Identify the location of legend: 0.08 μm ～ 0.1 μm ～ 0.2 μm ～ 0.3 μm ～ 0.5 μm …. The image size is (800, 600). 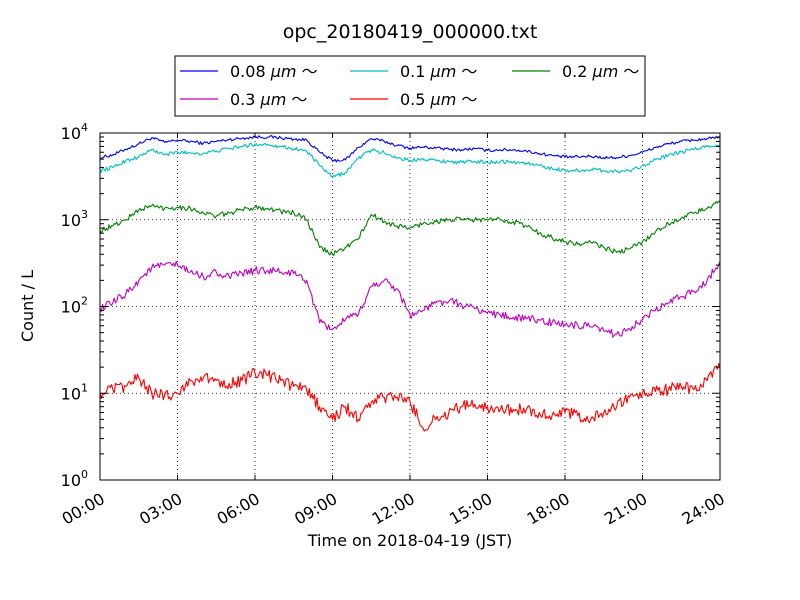
(410, 86).